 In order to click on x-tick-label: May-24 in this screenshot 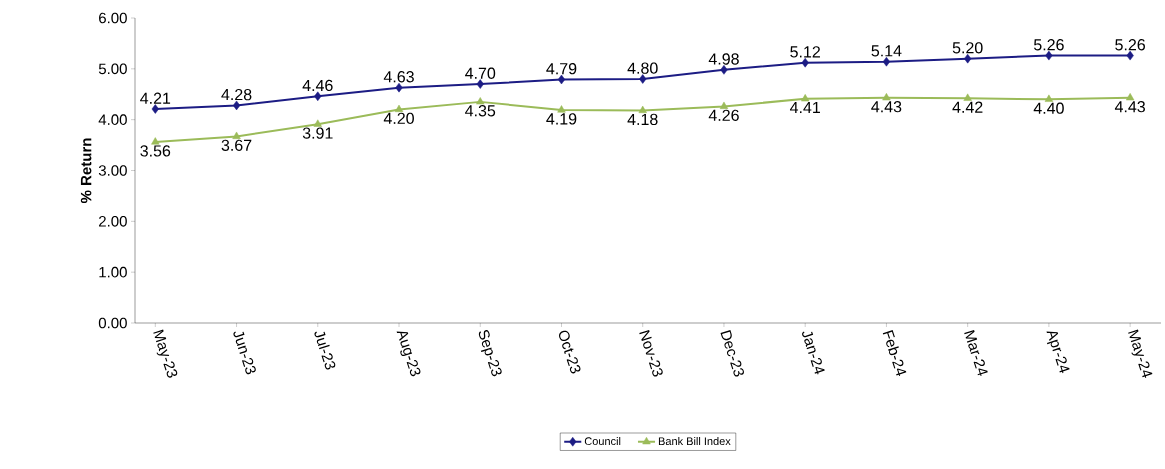, I will do `click(1140, 353)`.